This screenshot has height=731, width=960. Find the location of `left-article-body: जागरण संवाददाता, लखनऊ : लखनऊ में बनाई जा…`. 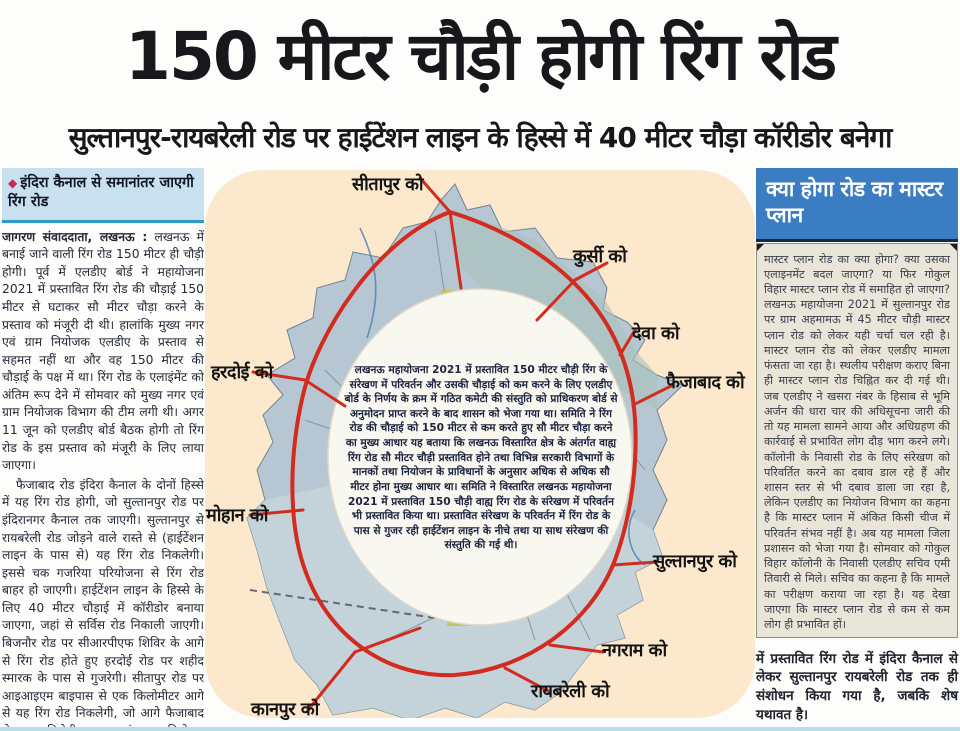

left-article-body: जागरण संवाददाता, लखनऊ : लखनऊ में बनाई जा… is located at coordinates (103, 479).